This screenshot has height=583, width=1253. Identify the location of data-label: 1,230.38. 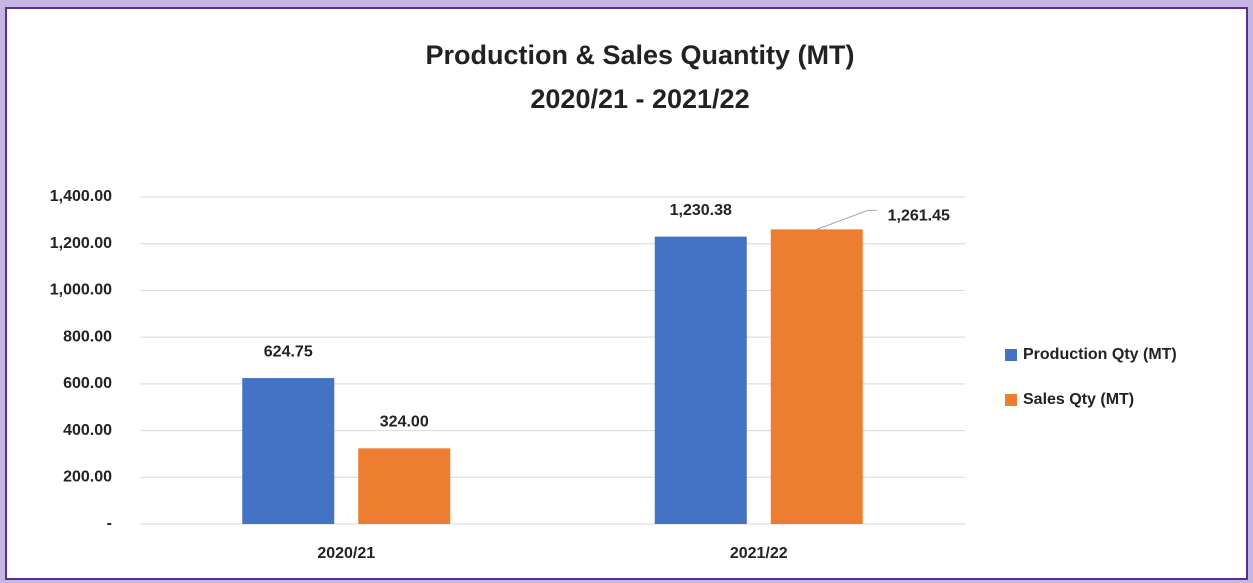
(701, 210).